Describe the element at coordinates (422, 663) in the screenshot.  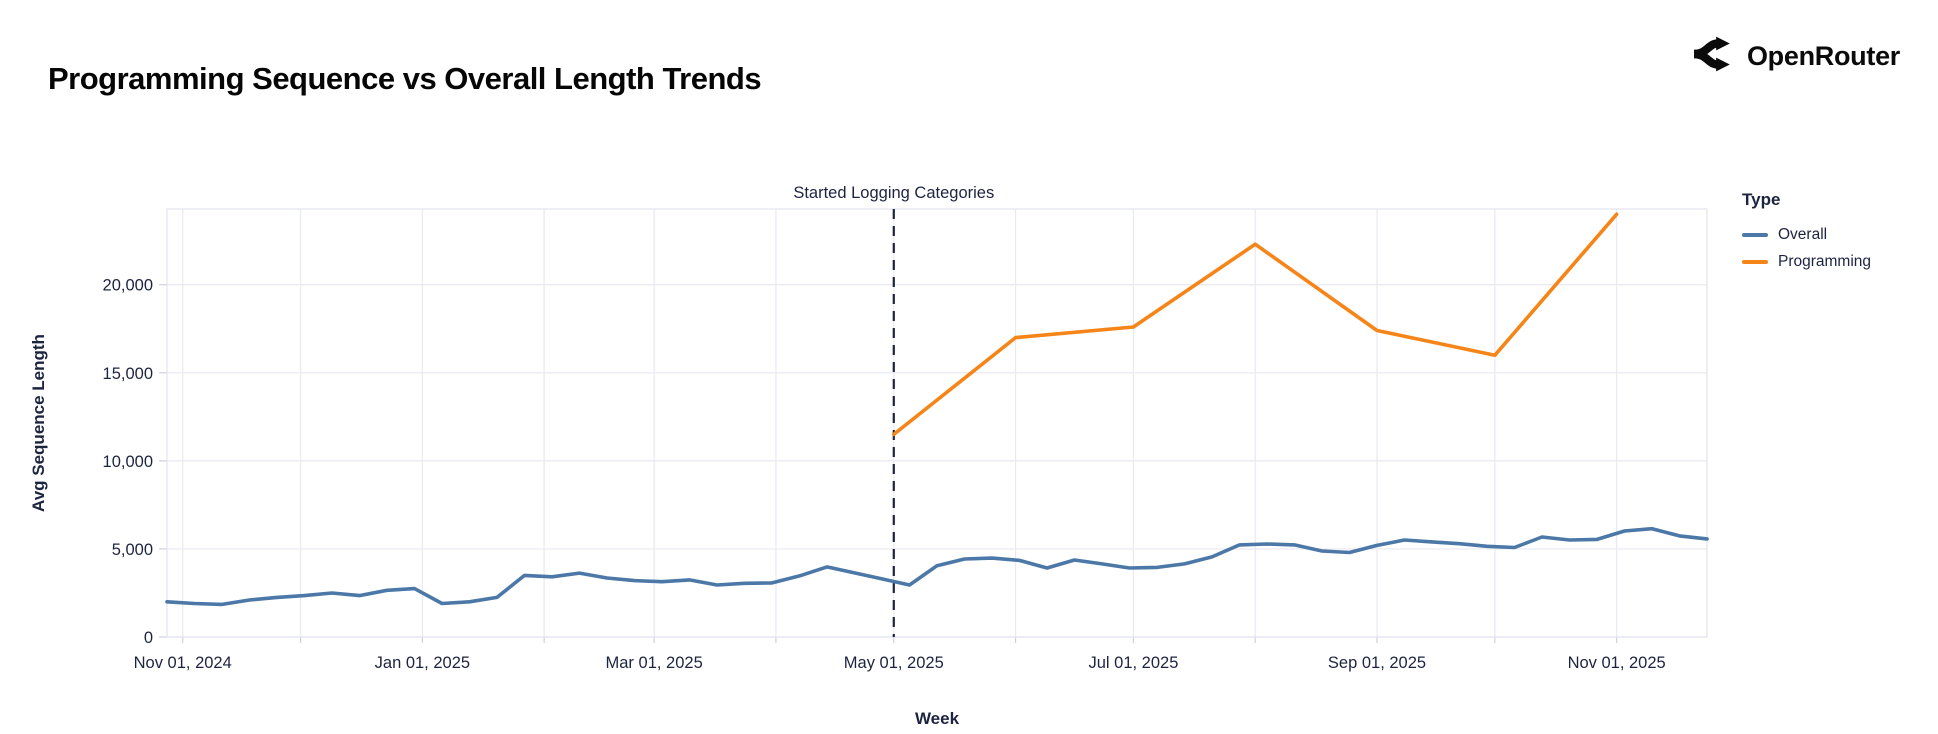
I see `x-tick-label: Jan 01, 2025` at that location.